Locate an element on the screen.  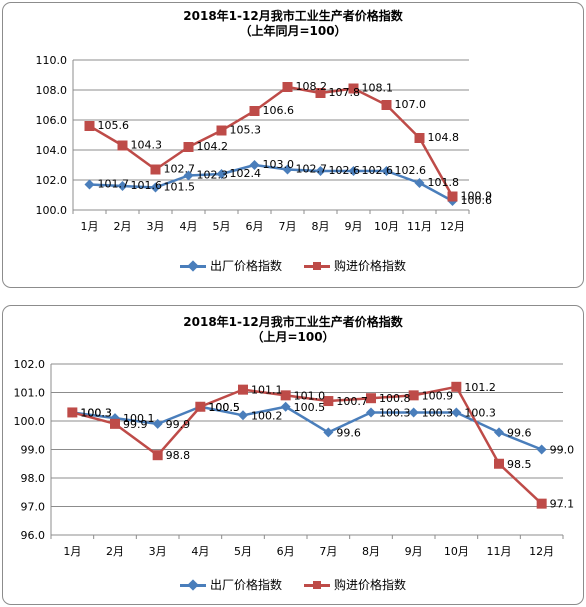
x-tick-label: 4月 is located at coordinates (200, 551).